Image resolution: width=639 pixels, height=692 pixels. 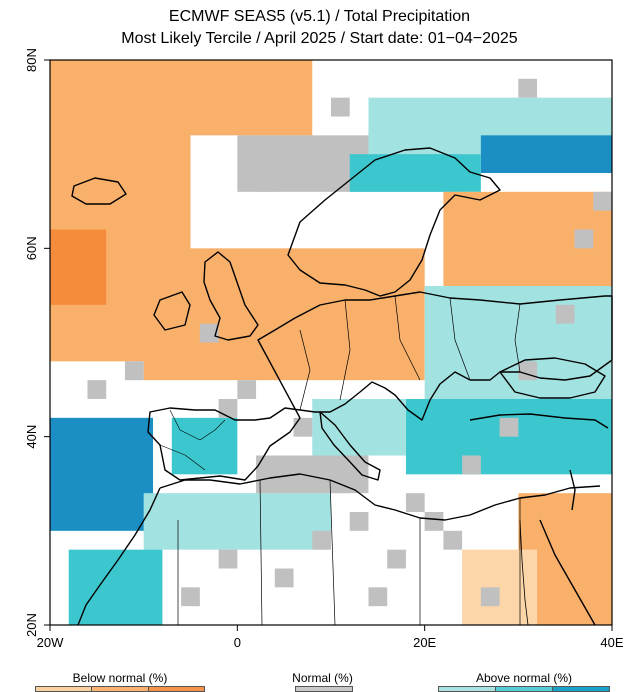 What do you see at coordinates (567, 572) in the screenshot?
I see `red-sea-coastline` at bounding box center [567, 572].